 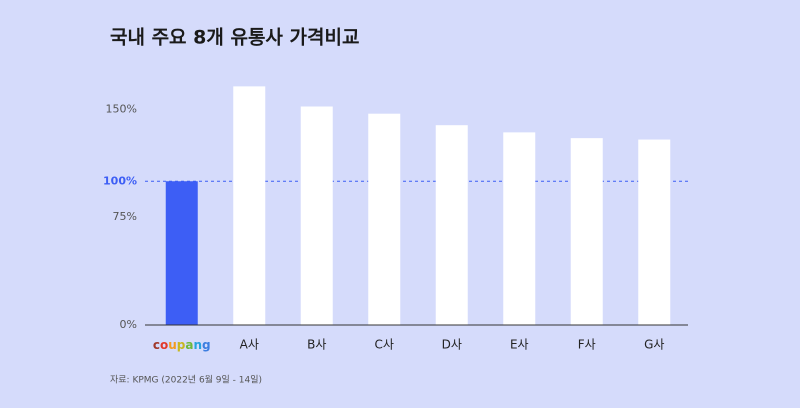 I want to click on y-tick-label: 0%, so click(x=128, y=324).